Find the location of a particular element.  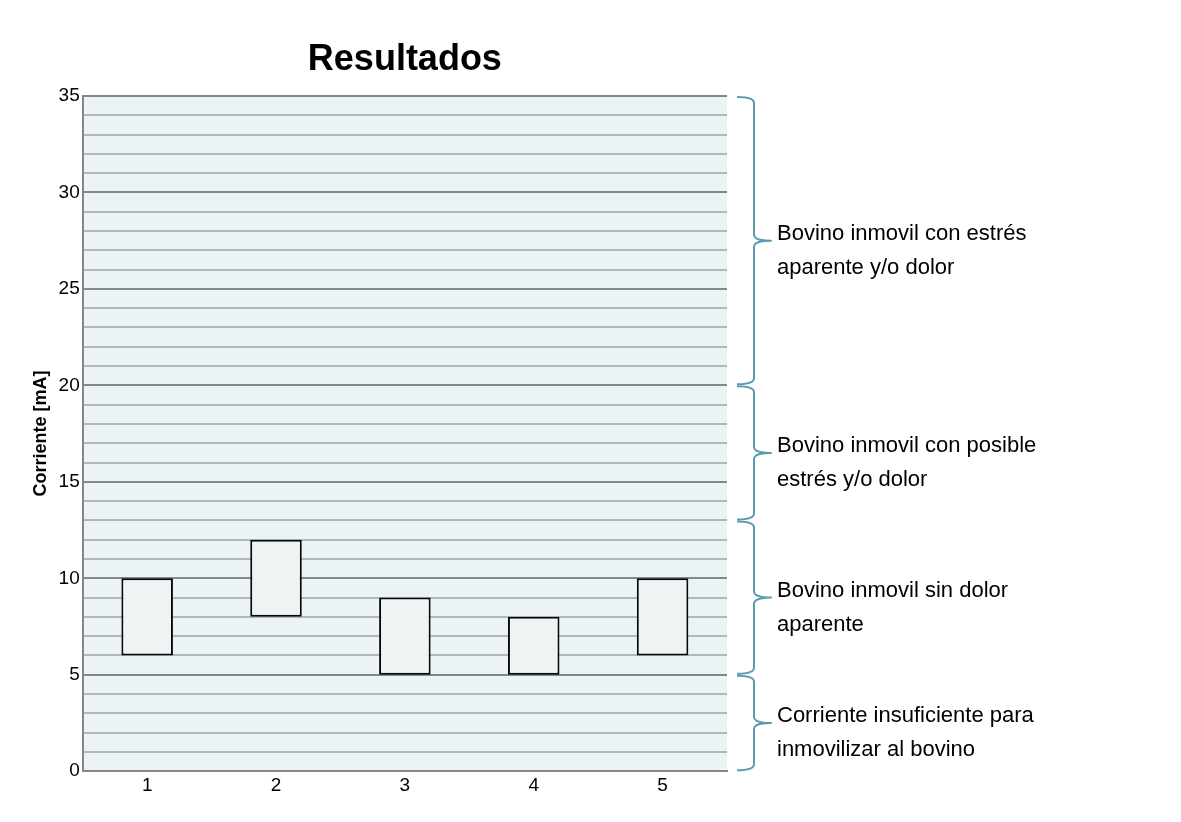

y-tick-label: 30 is located at coordinates (69, 191).